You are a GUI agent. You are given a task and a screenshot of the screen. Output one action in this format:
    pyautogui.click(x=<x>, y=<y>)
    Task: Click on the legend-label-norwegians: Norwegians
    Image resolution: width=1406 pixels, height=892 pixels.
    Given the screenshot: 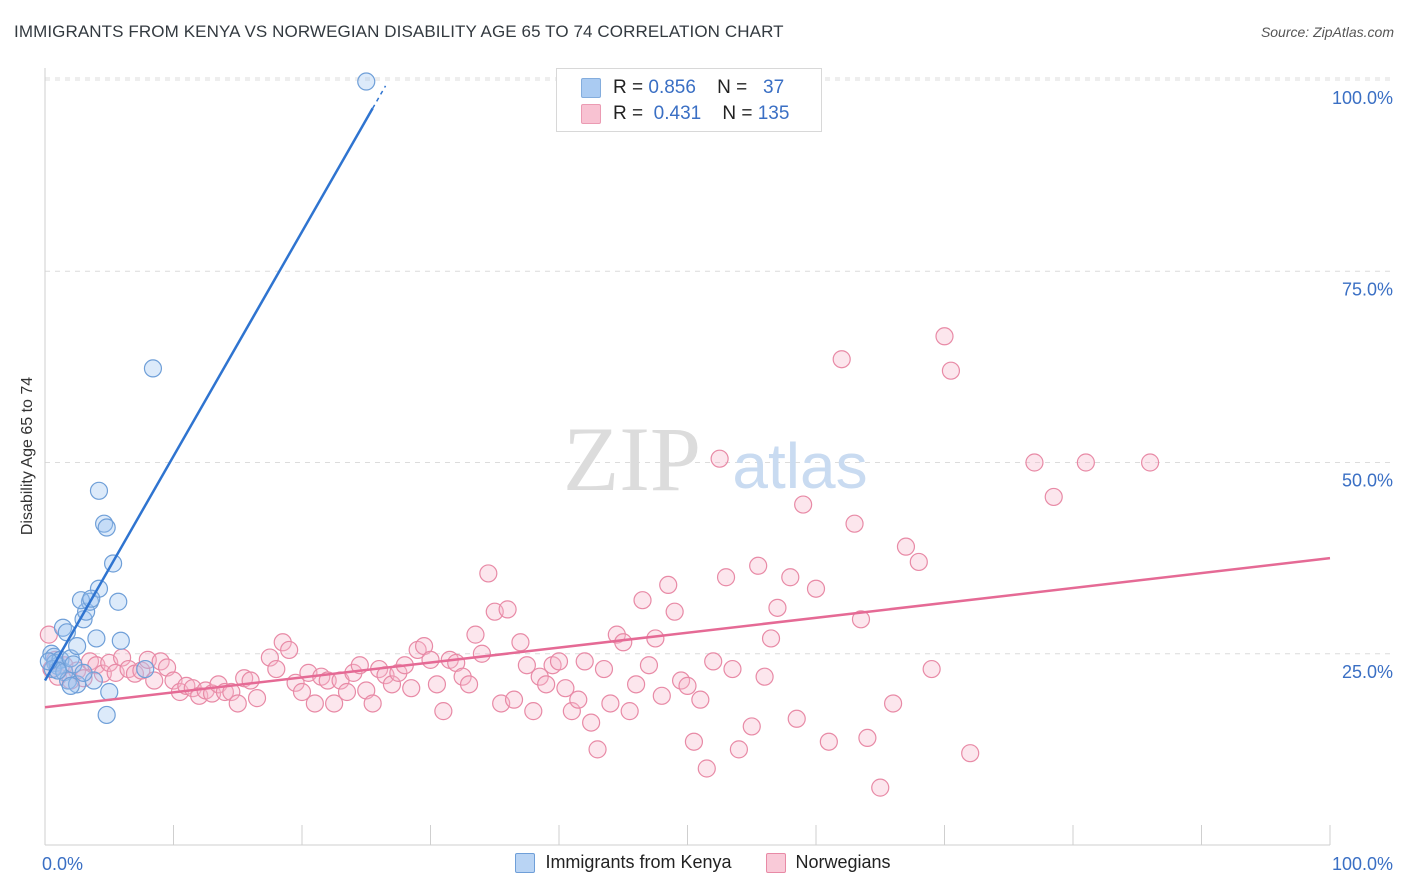 What is the action you would take?
    pyautogui.click(x=843, y=862)
    